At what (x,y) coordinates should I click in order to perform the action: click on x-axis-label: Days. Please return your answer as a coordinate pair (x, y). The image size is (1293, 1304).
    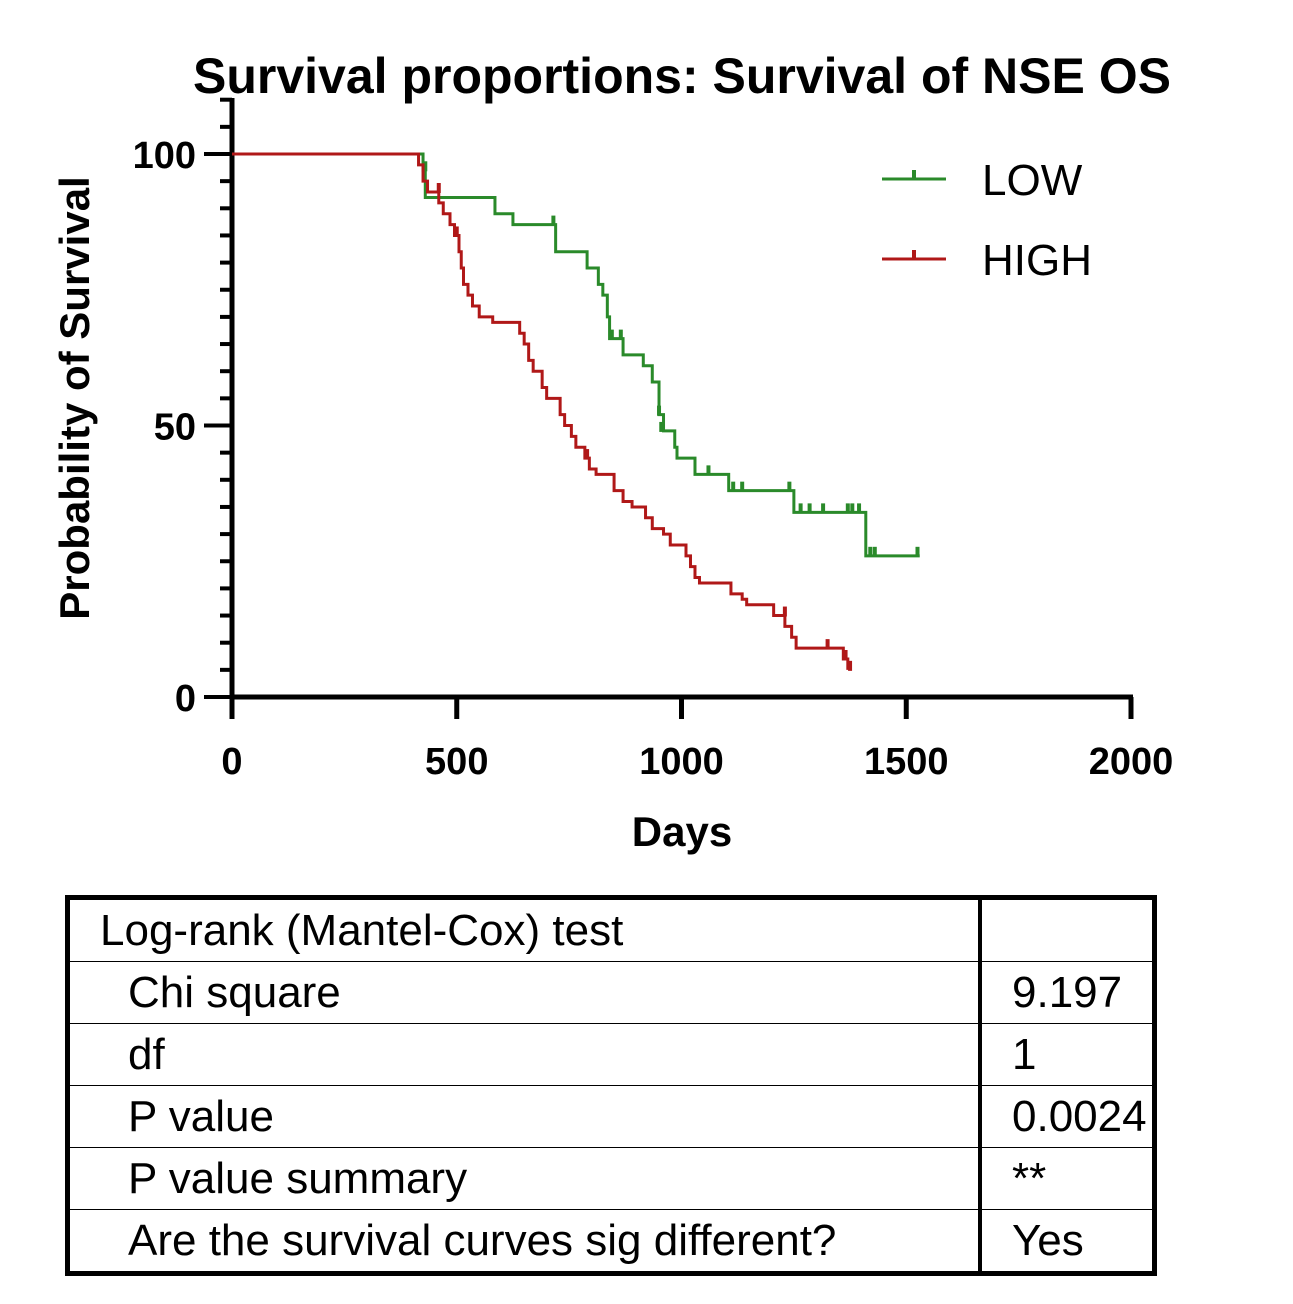
    Looking at the image, I should click on (682, 831).